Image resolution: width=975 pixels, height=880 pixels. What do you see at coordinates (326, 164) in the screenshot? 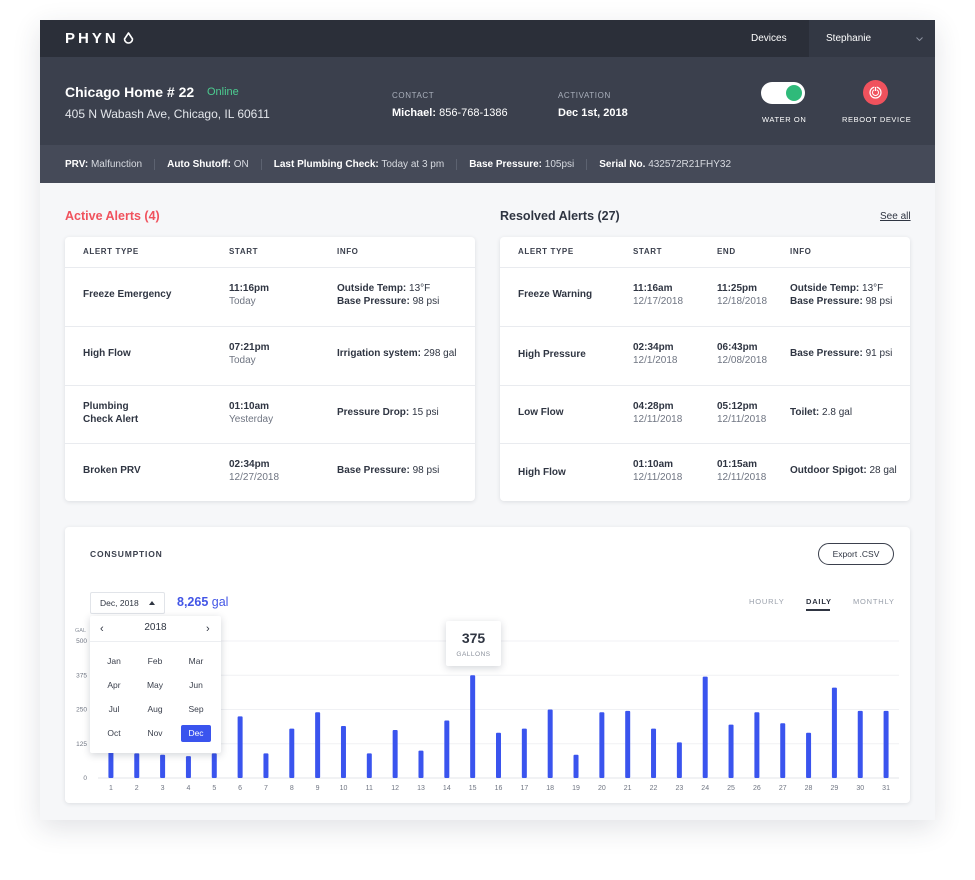
I see `status-plumbing-check-label: Last Plumbing Check:` at bounding box center [326, 164].